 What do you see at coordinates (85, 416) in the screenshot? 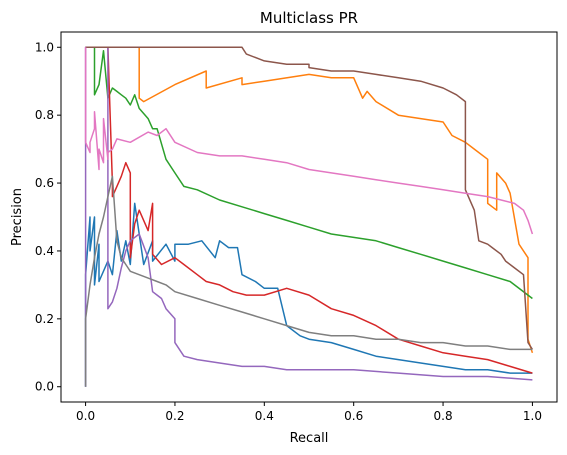
I see `x-tick-label: 0.0` at bounding box center [85, 416].